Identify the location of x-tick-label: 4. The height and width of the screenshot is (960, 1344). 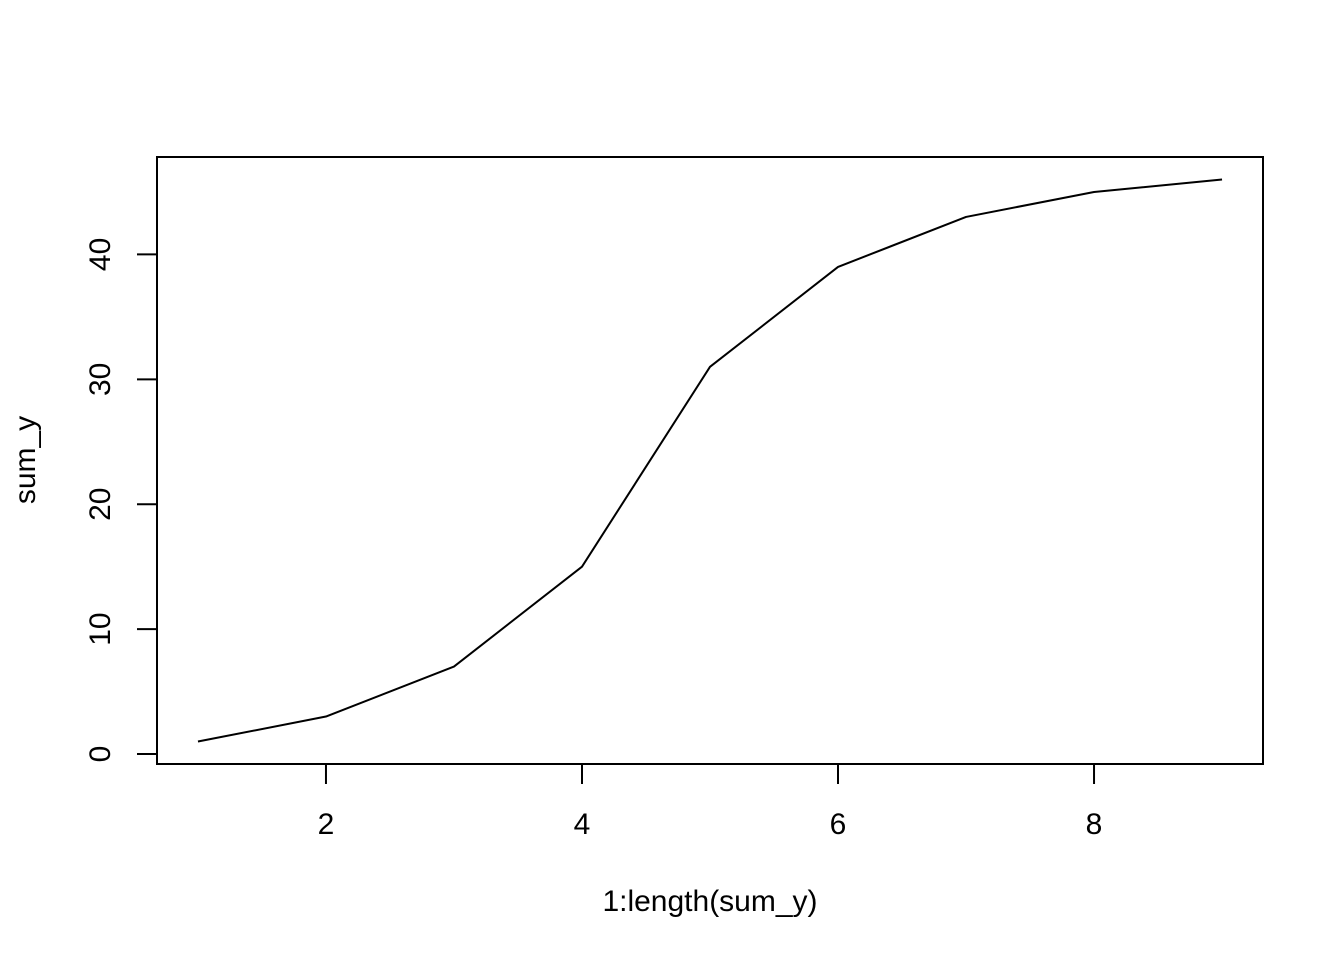
(582, 824).